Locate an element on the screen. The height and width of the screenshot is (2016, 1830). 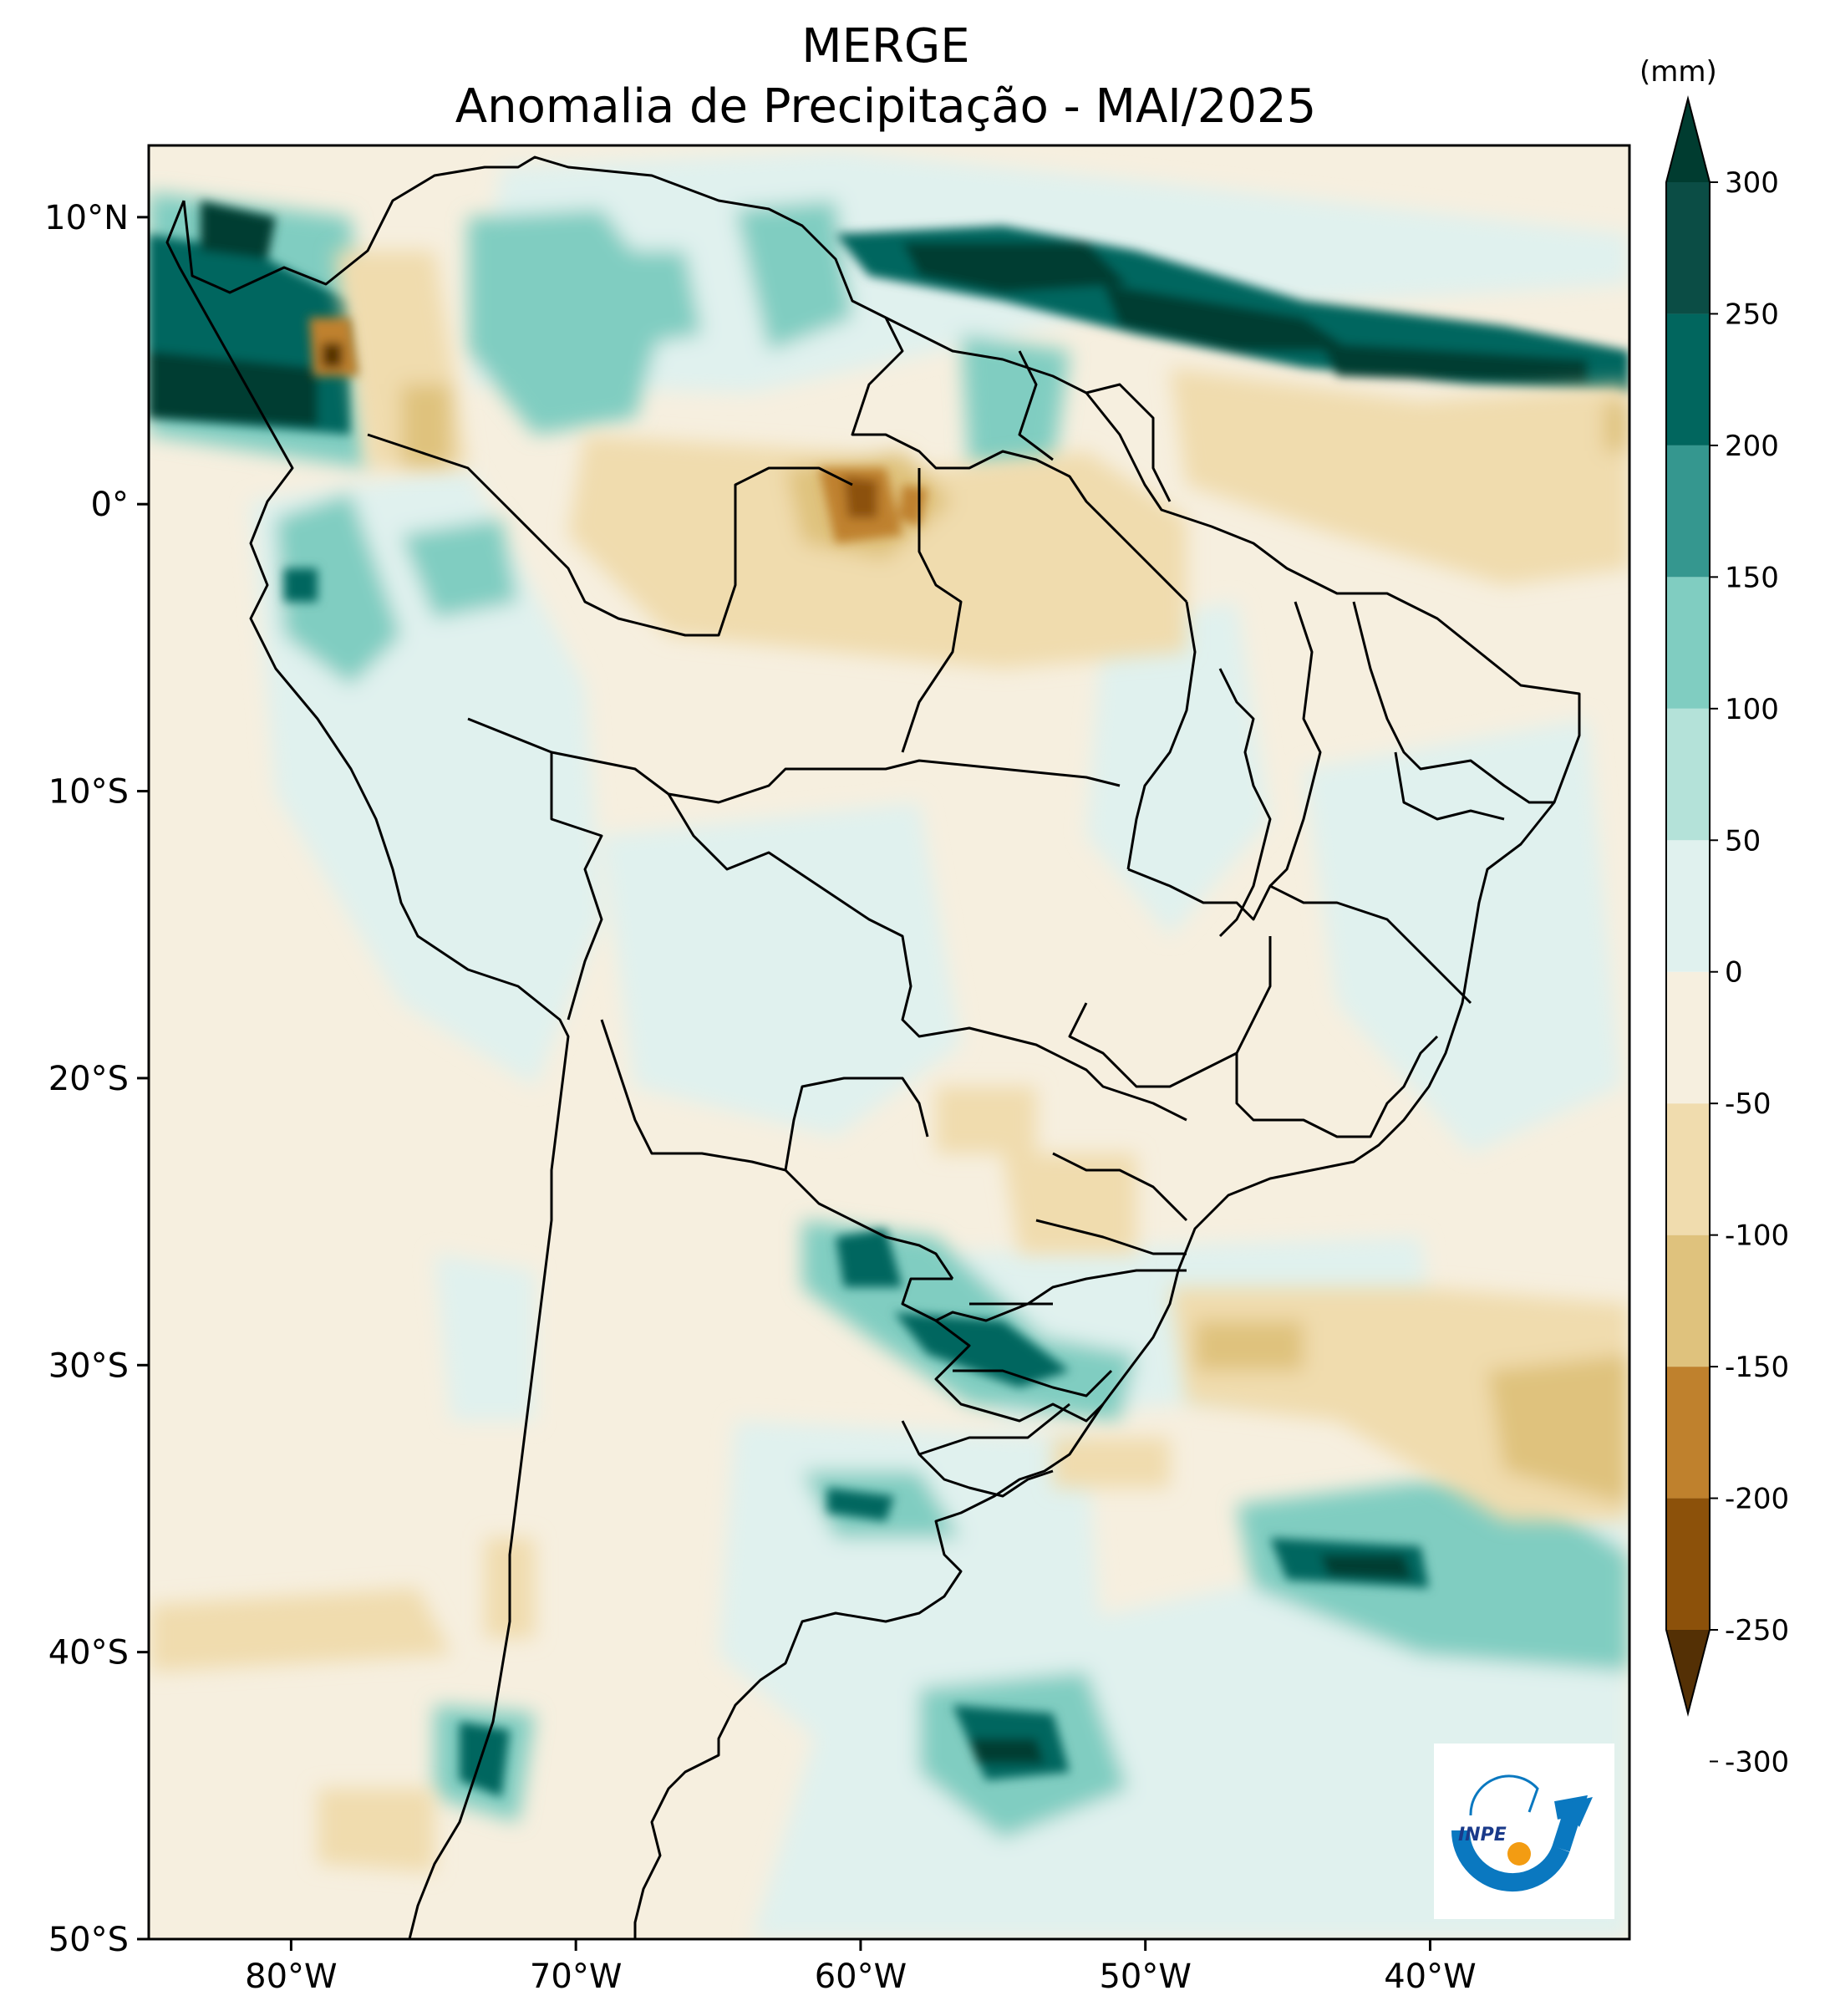
colorbar-label: 250 is located at coordinates (1752, 314).